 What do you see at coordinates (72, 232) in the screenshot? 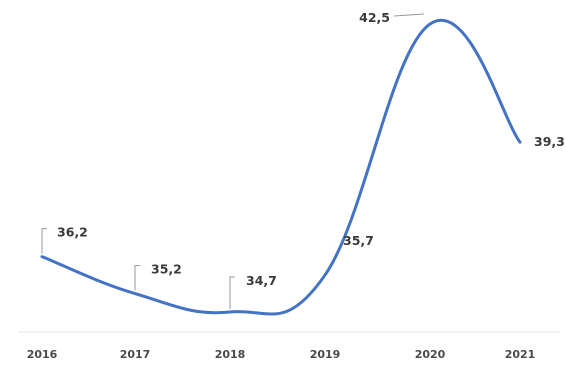
I see `data-label: 36,2` at bounding box center [72, 232].